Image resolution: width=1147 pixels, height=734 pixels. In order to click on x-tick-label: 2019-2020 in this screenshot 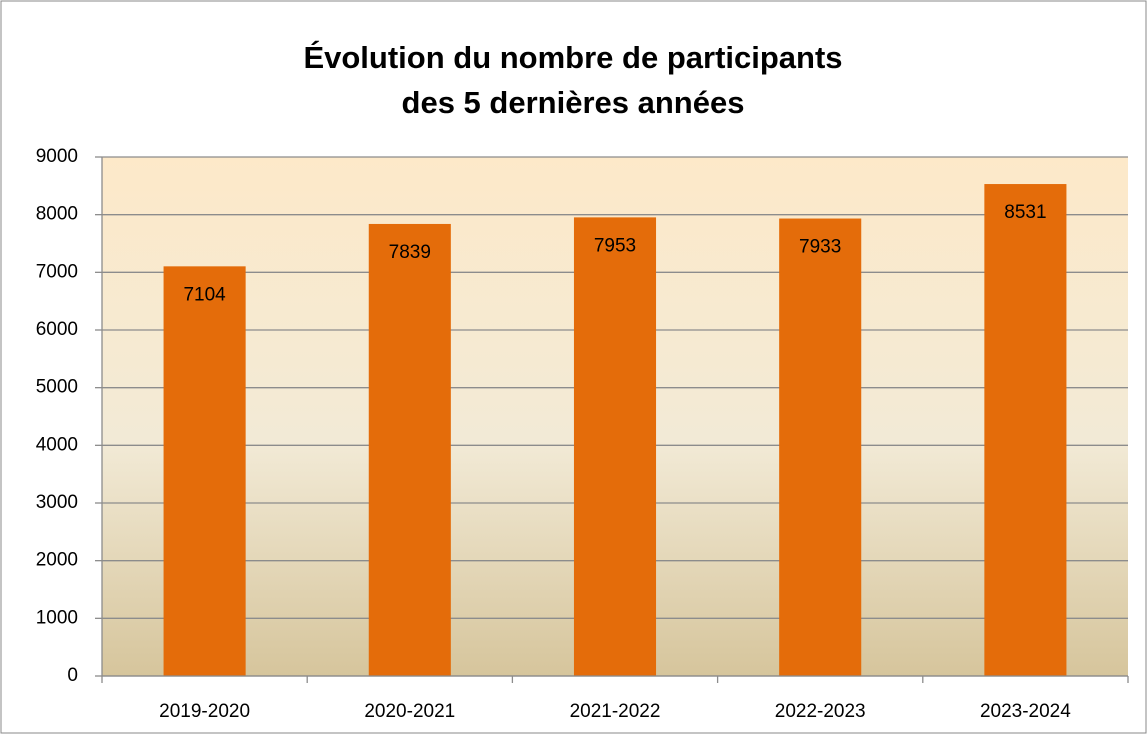, I will do `click(204, 711)`.